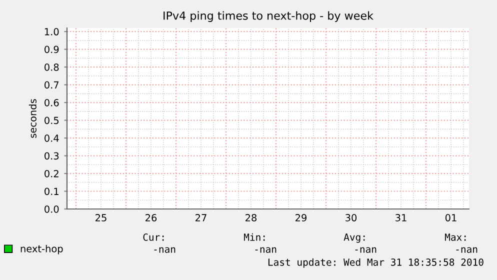 This screenshot has width=497, height=280. What do you see at coordinates (41, 249) in the screenshot?
I see `legend-label: next-hop` at bounding box center [41, 249].